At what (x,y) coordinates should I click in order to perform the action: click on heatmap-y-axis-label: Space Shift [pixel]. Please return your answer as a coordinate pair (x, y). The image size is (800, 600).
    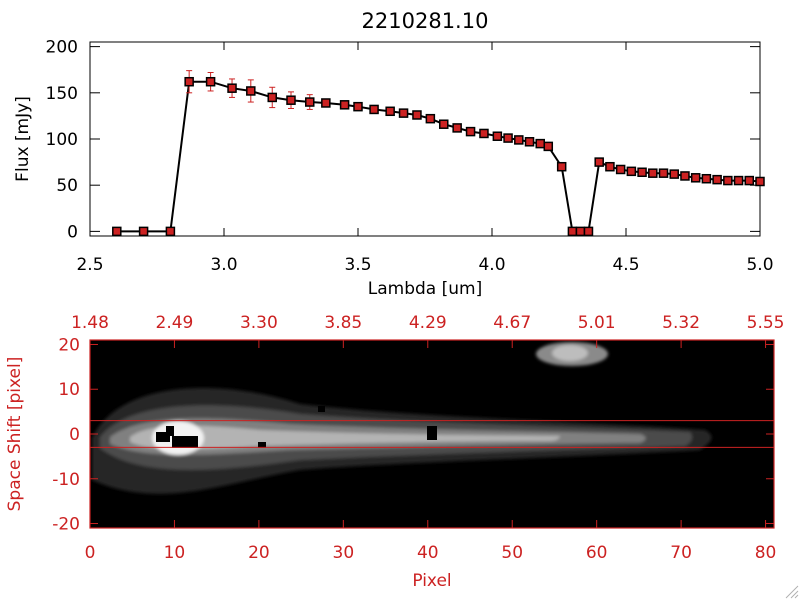
    Looking at the image, I should click on (15, 434).